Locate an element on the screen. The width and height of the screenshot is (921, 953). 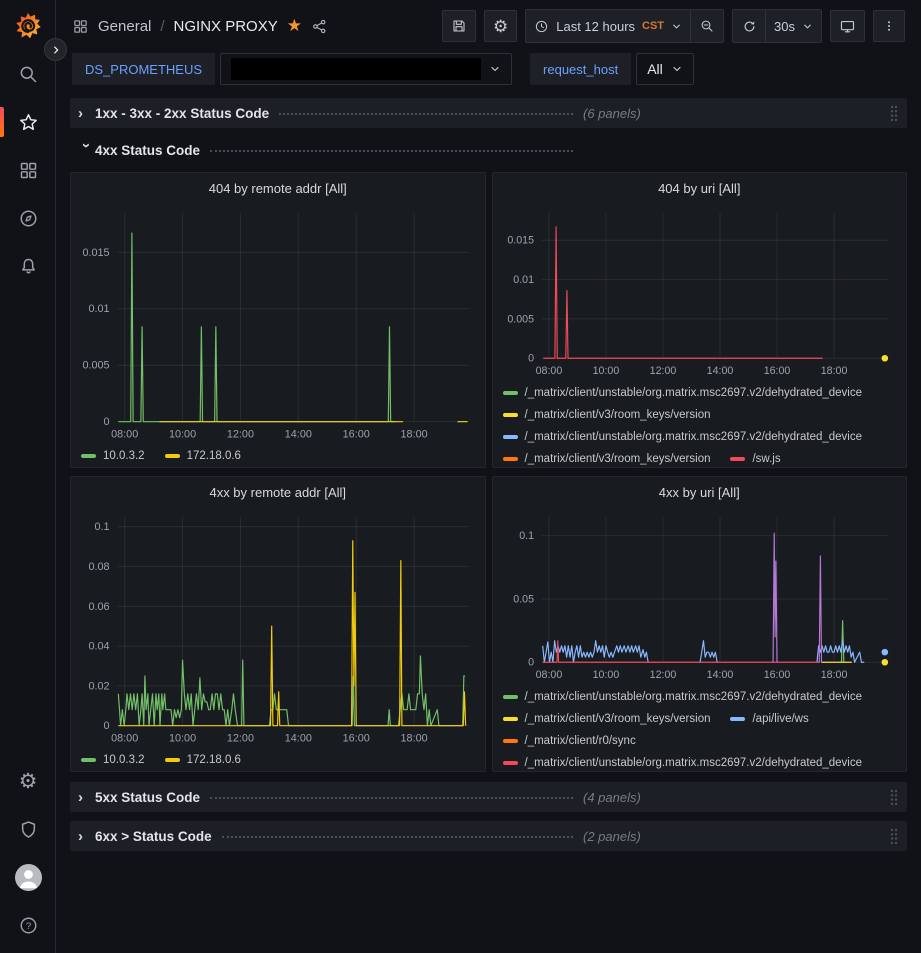
more-options-button is located at coordinates (889, 26).